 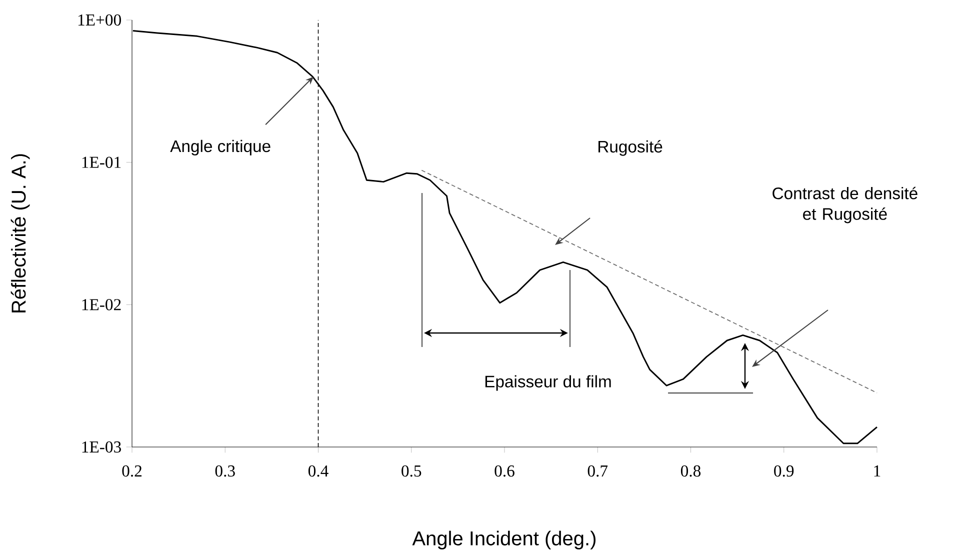 What do you see at coordinates (504, 471) in the screenshot?
I see `x-tick-label: 0.6` at bounding box center [504, 471].